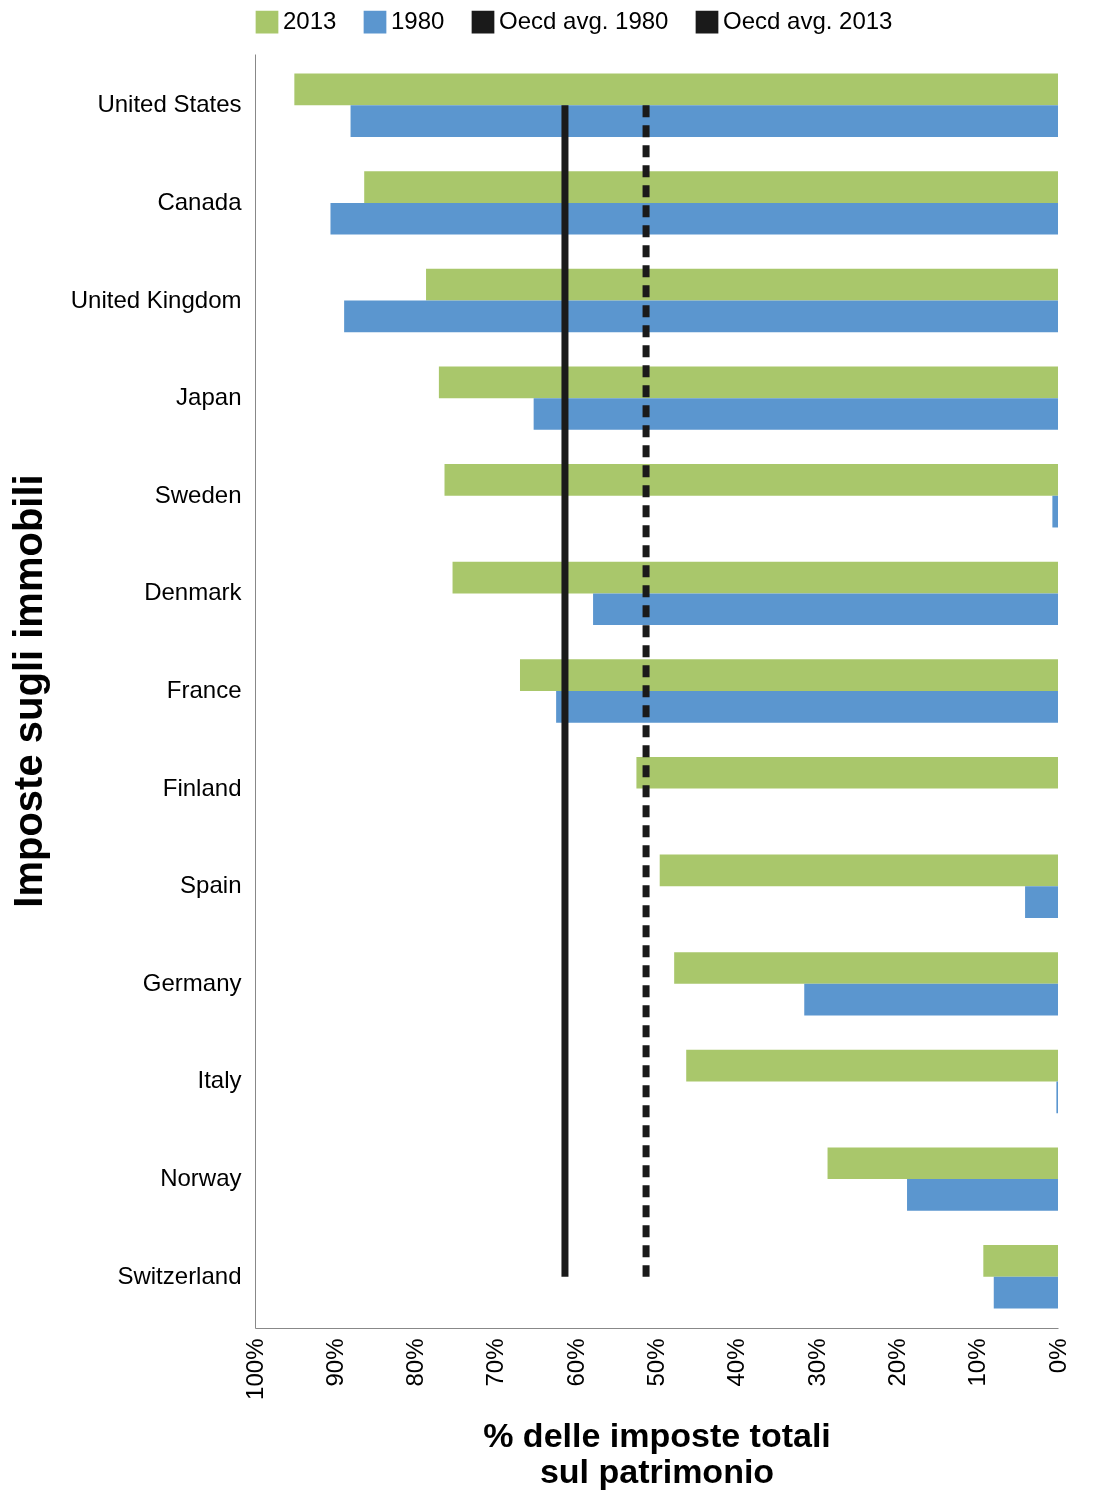 The height and width of the screenshot is (1506, 1096). Describe the element at coordinates (657, 1452) in the screenshot. I see `x-axis-title: % delle imposte totali sul patrimonio` at that location.